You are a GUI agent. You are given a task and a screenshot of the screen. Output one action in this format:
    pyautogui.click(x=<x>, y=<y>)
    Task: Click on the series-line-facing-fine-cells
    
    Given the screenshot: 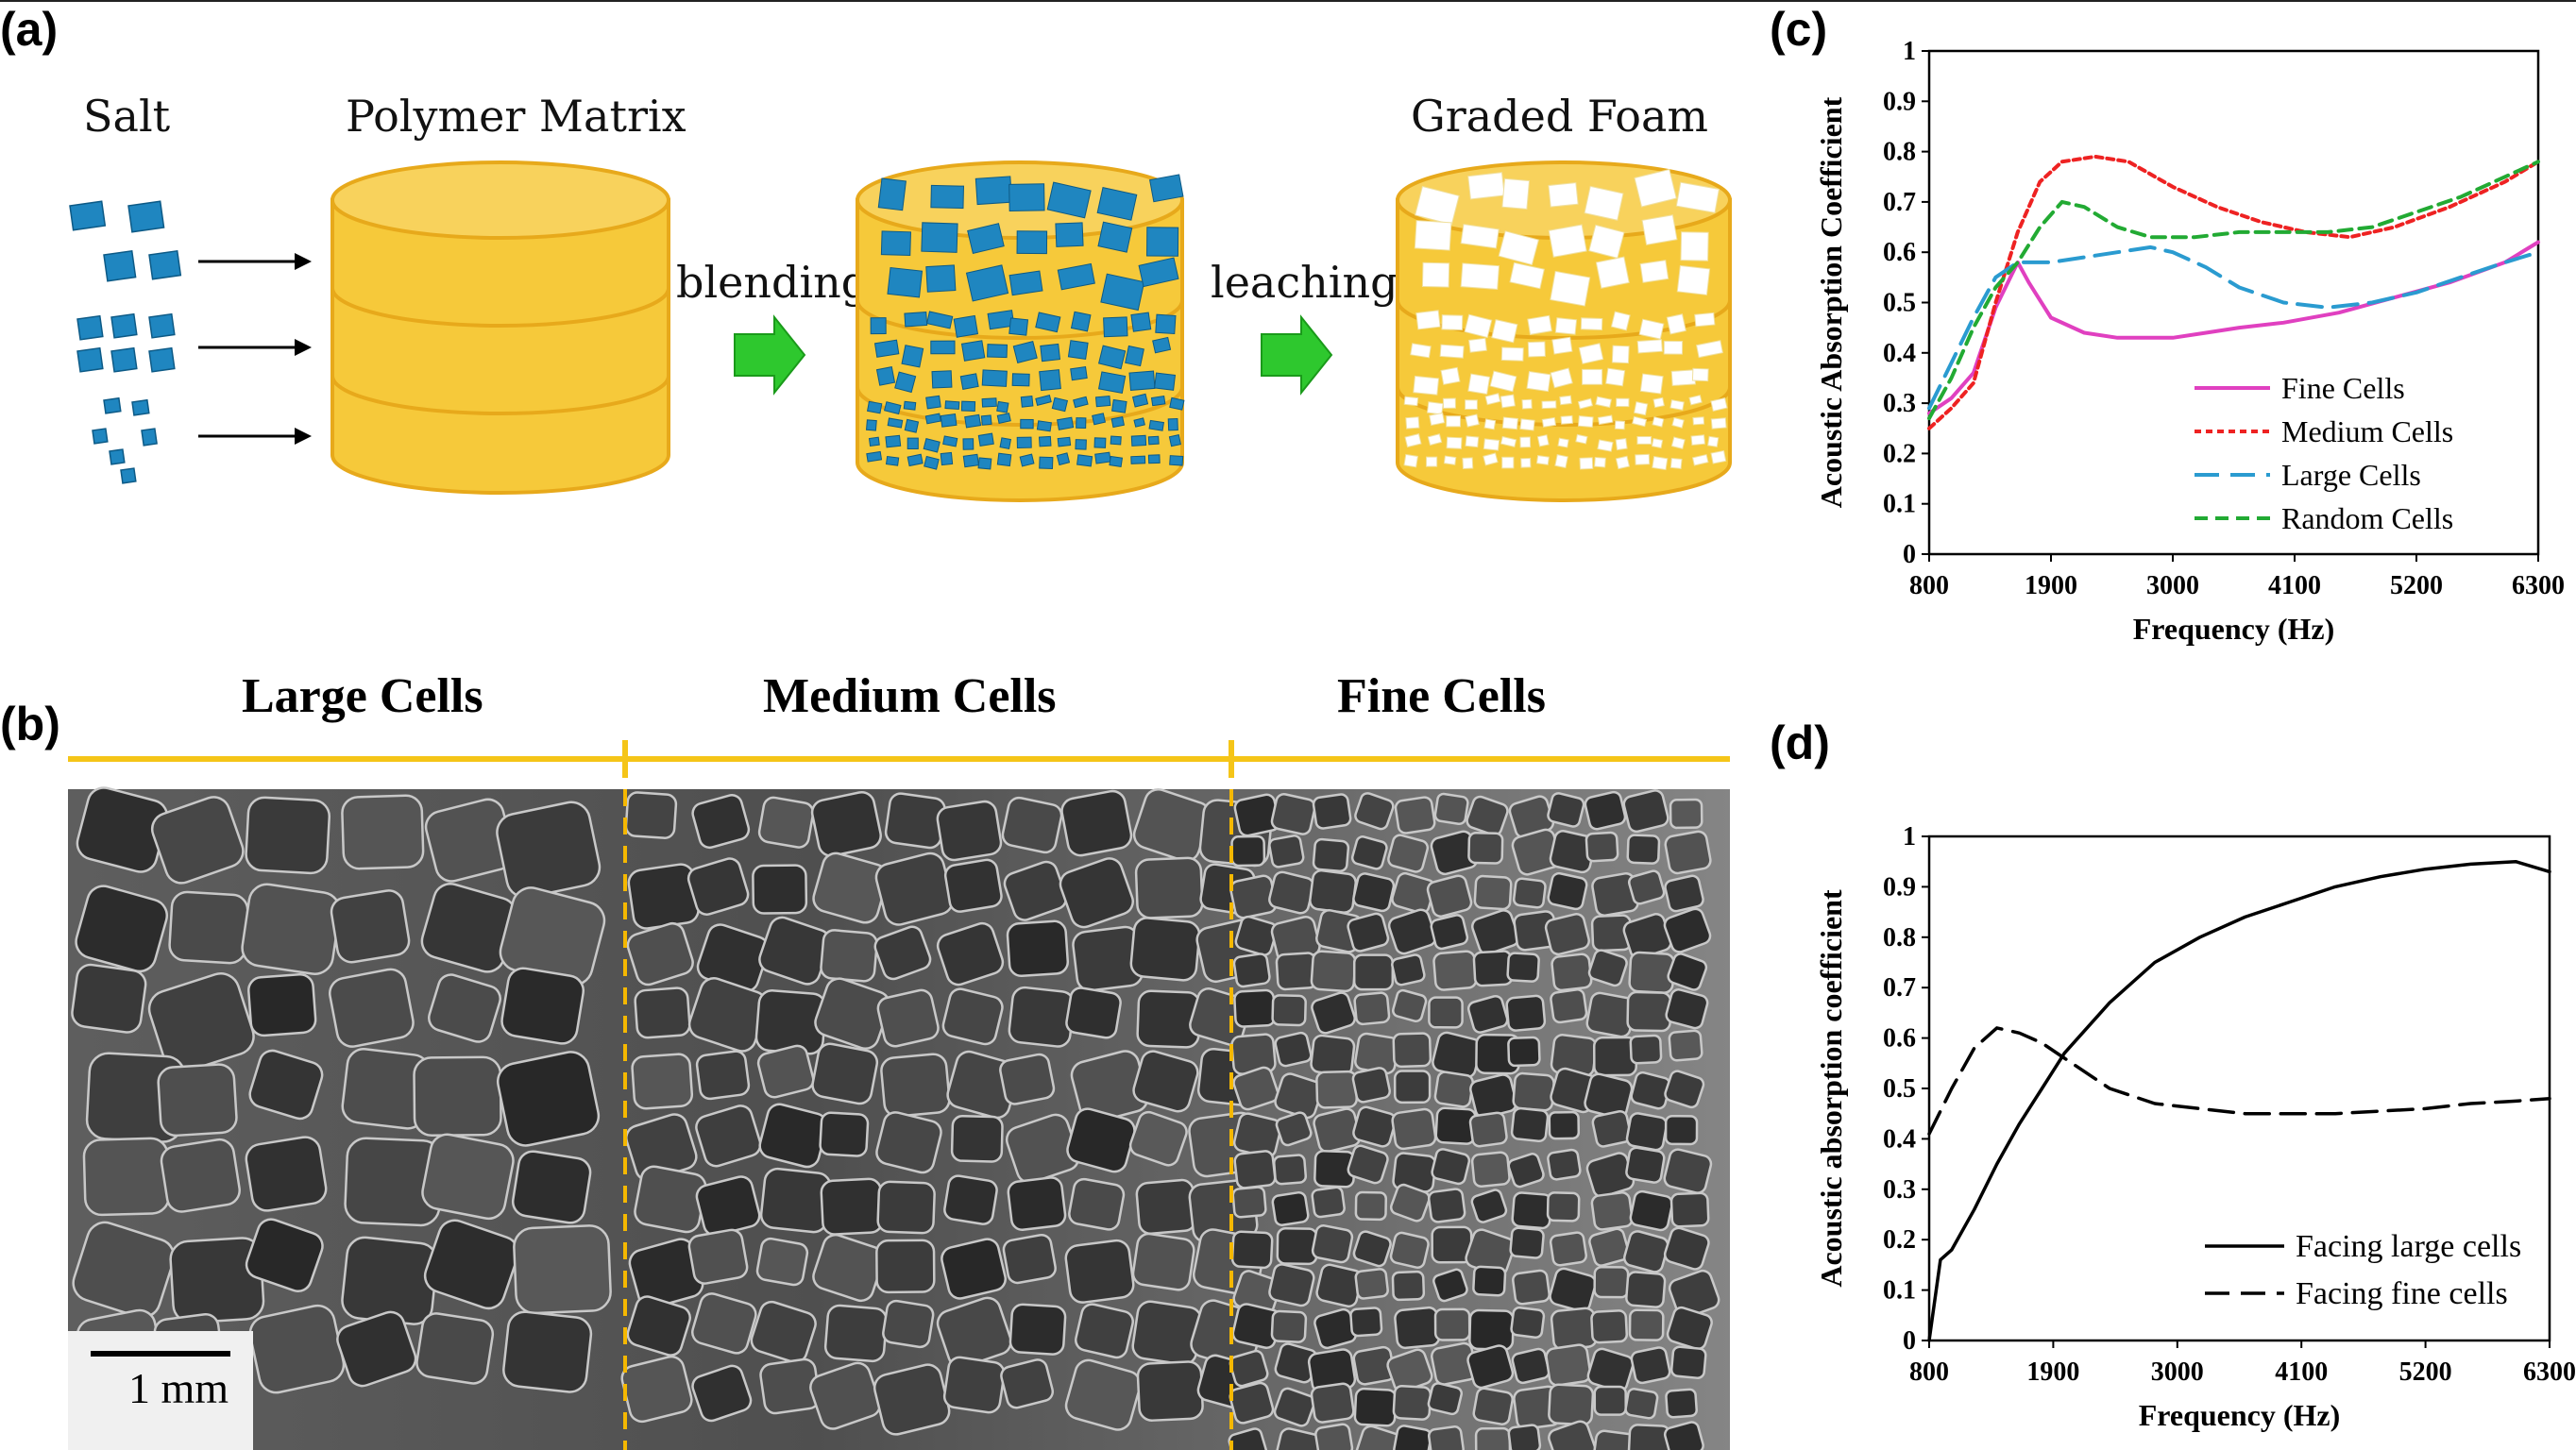 What is the action you would take?
    pyautogui.click(x=2239, y=1081)
    